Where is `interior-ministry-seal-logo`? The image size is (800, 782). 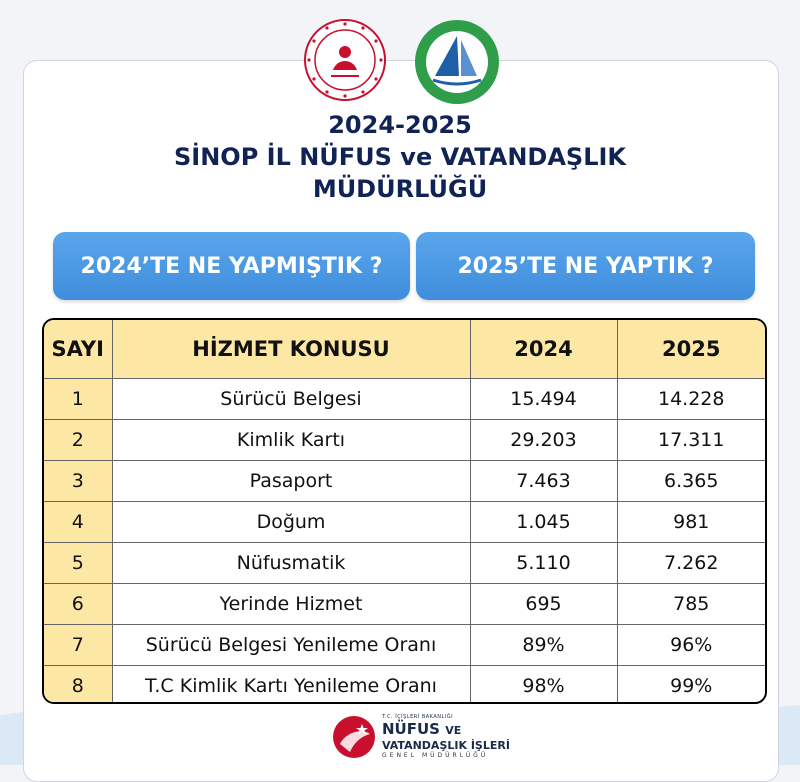
interior-ministry-seal-logo is located at coordinates (345, 60).